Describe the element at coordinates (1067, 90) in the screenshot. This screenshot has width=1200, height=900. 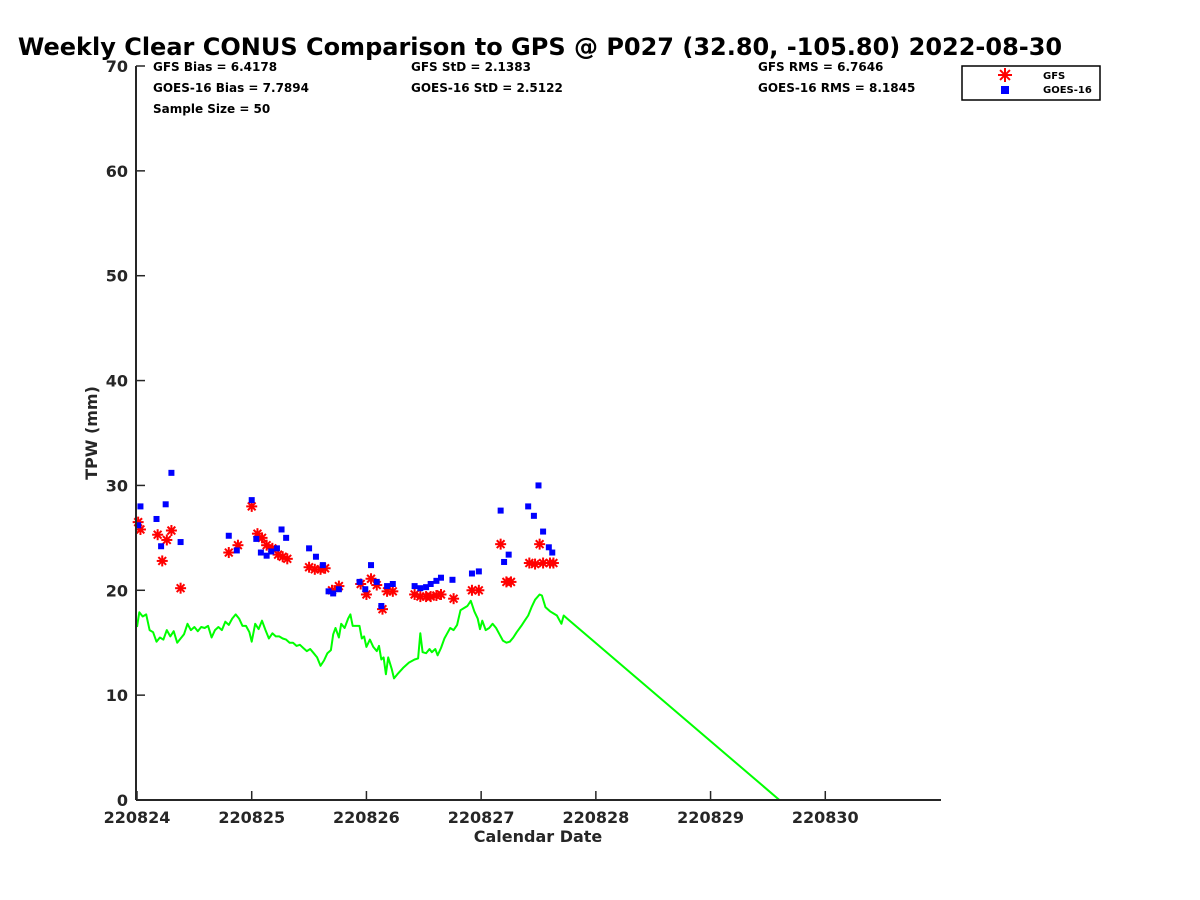
I see `legend-label-goes16: GOES-16` at that location.